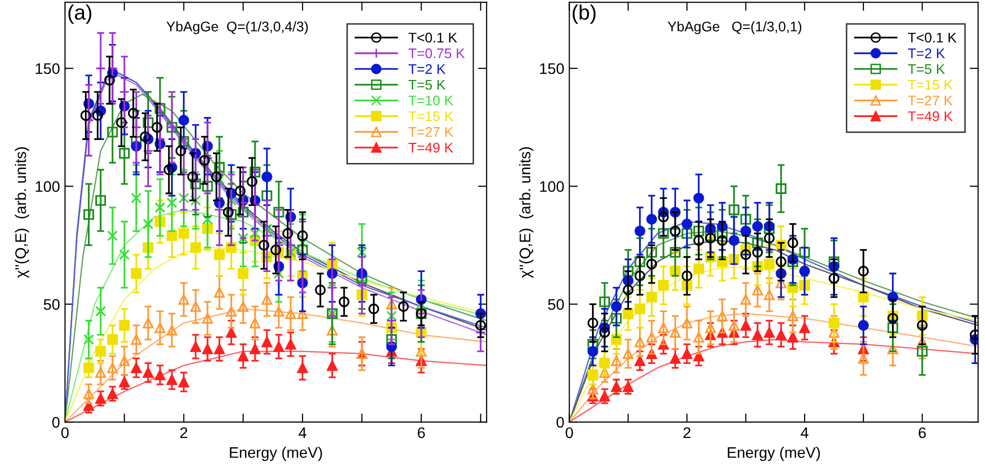 This screenshot has width=985, height=470. What do you see at coordinates (80, 14) in the screenshot?
I see `chart-title: (a)` at bounding box center [80, 14].